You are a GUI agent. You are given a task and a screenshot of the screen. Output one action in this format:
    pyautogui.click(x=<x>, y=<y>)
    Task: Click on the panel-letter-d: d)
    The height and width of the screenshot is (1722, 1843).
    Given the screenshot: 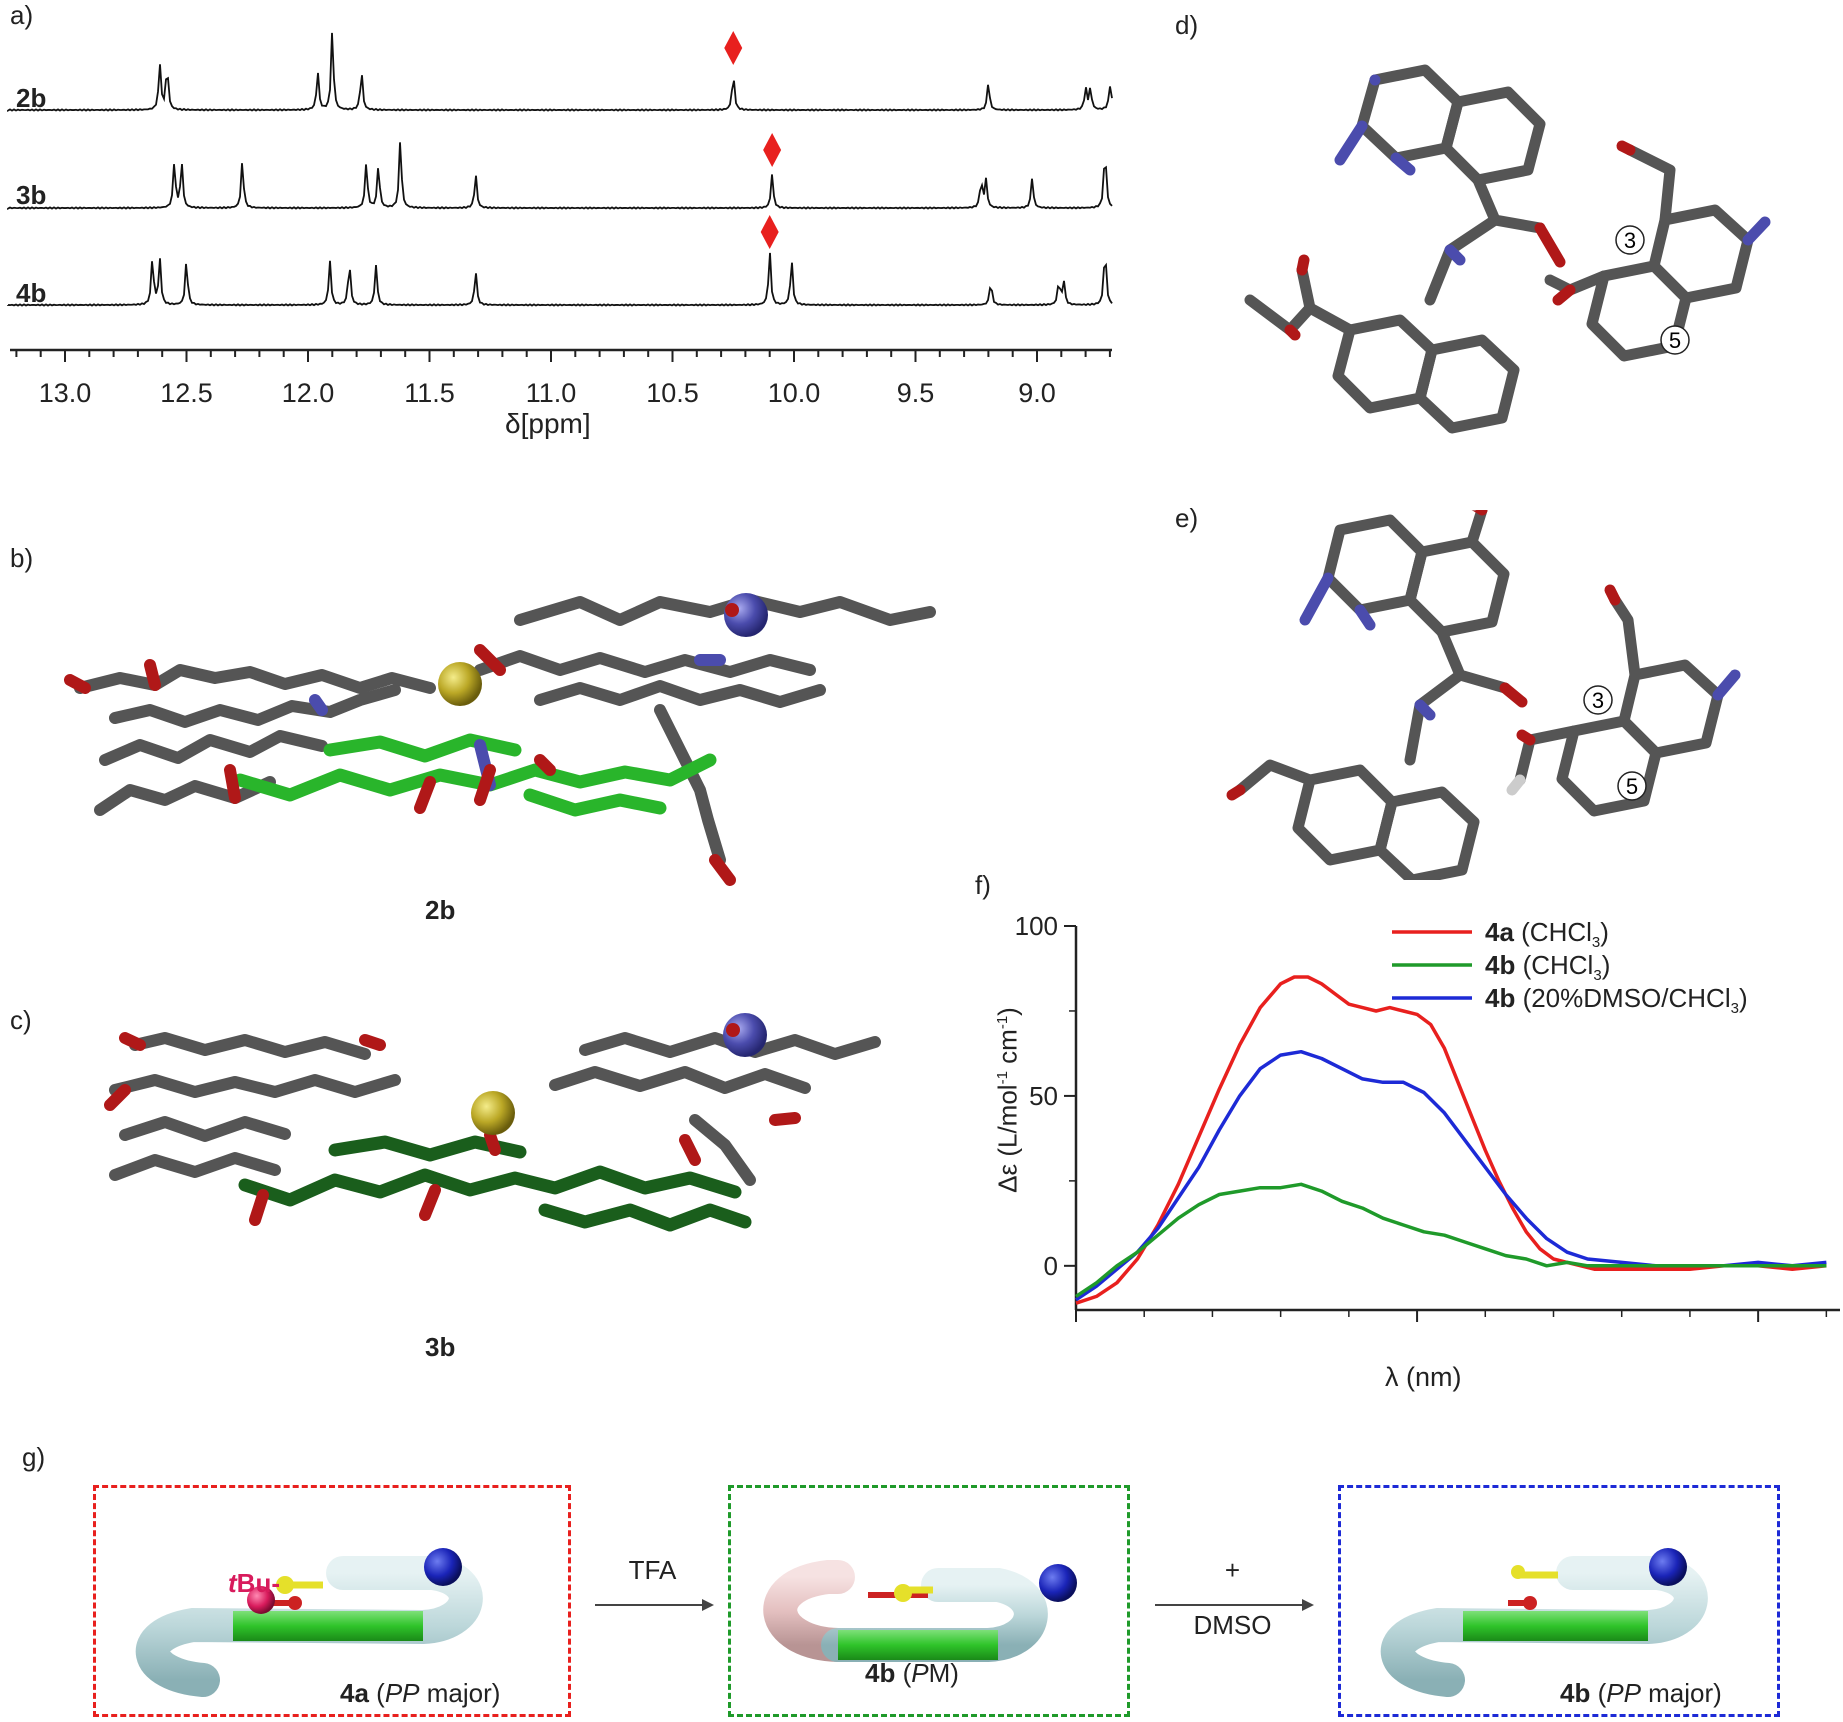 What is the action you would take?
    pyautogui.click(x=1187, y=25)
    